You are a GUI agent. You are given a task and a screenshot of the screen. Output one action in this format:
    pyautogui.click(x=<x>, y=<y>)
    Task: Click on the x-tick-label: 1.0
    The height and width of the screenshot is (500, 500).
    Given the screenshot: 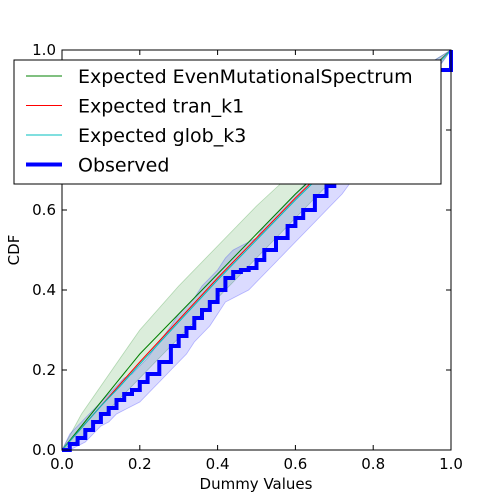 What is the action you would take?
    pyautogui.click(x=451, y=464)
    